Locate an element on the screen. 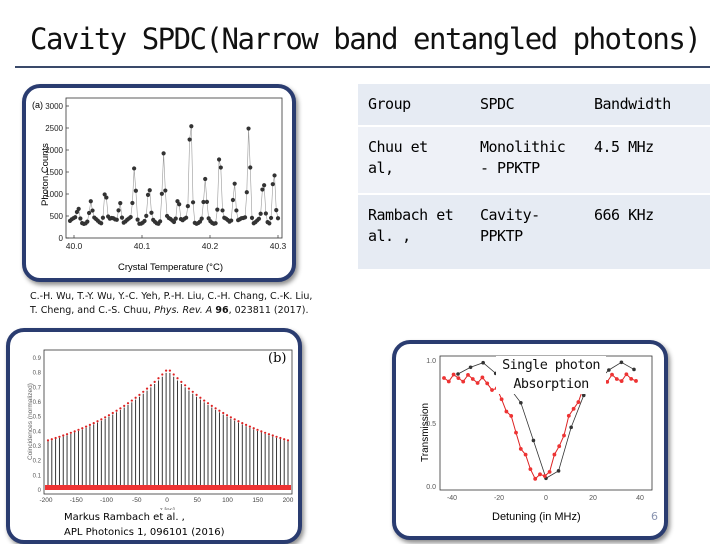 Image resolution: width=720 pixels, height=544 pixels. cell-group: Chuu et al, is located at coordinates (414, 160).